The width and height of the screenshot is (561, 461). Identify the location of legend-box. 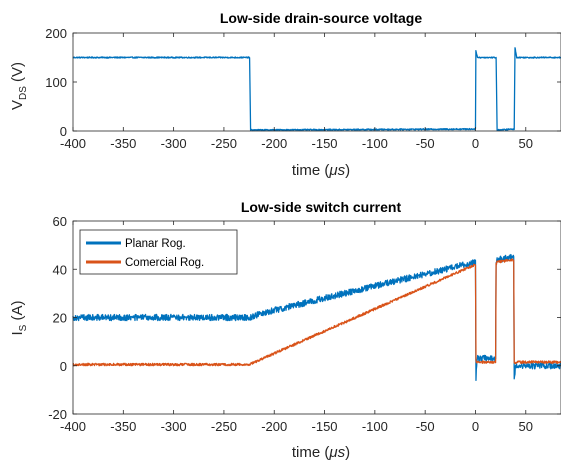
(158, 252).